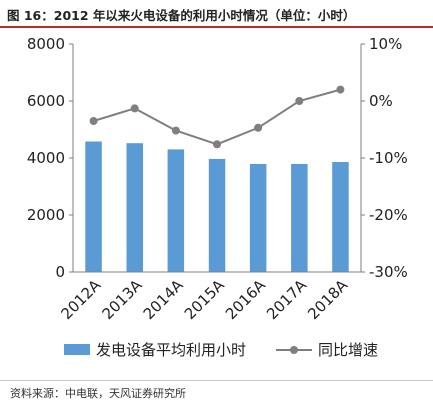 Image resolution: width=433 pixels, height=402 pixels. I want to click on left-tick-label: 2000, so click(46, 215).